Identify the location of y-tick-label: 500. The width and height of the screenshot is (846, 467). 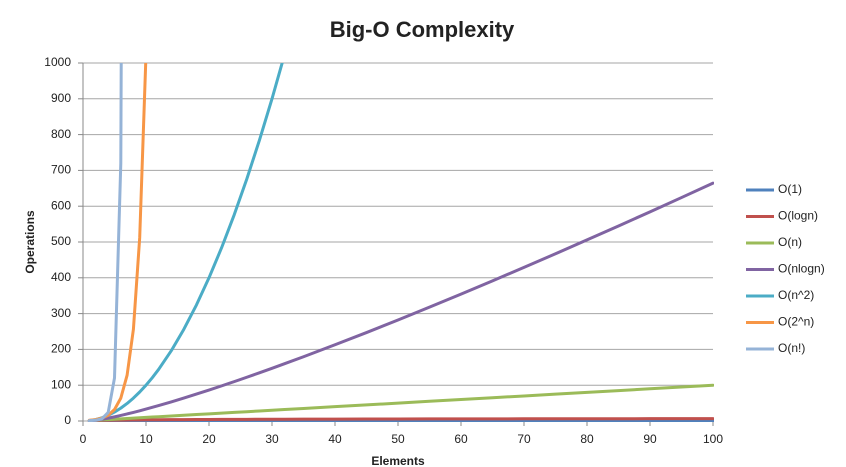
(61, 241).